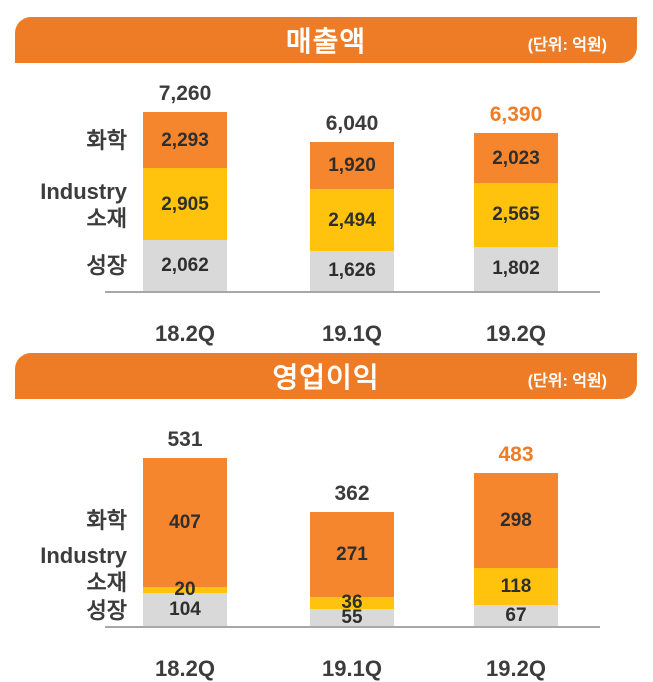  Describe the element at coordinates (516, 115) in the screenshot. I see `bar-total-label: 6,390` at that location.